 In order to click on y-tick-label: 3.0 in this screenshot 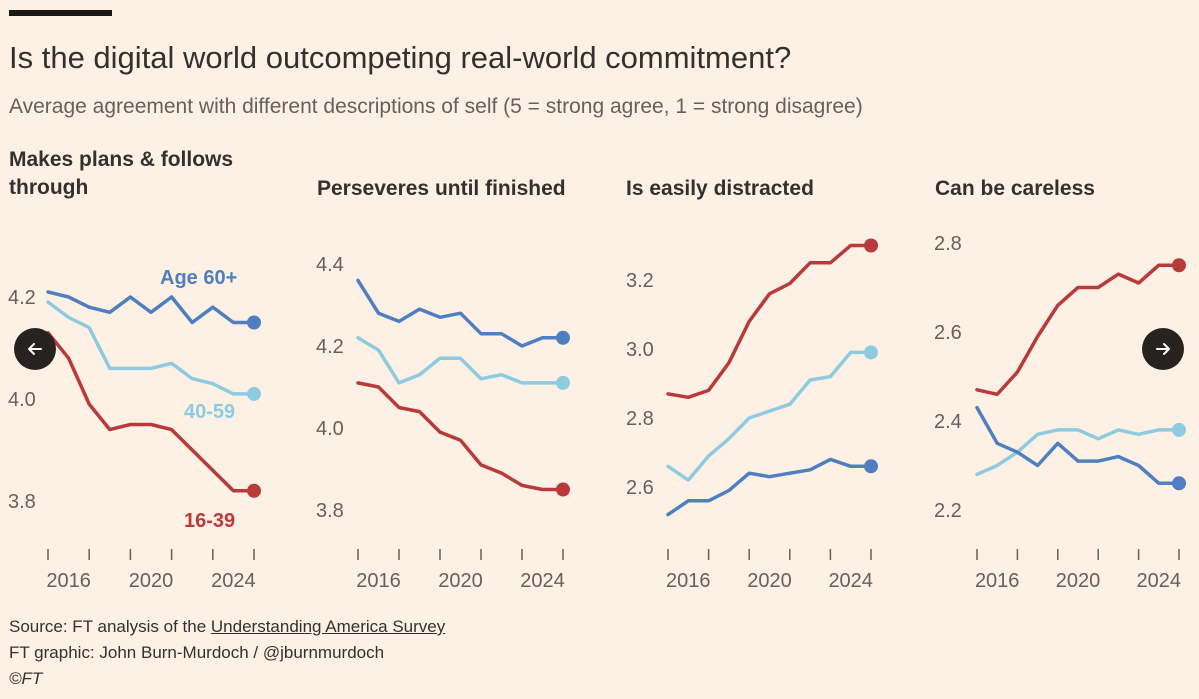, I will do `click(640, 350)`.